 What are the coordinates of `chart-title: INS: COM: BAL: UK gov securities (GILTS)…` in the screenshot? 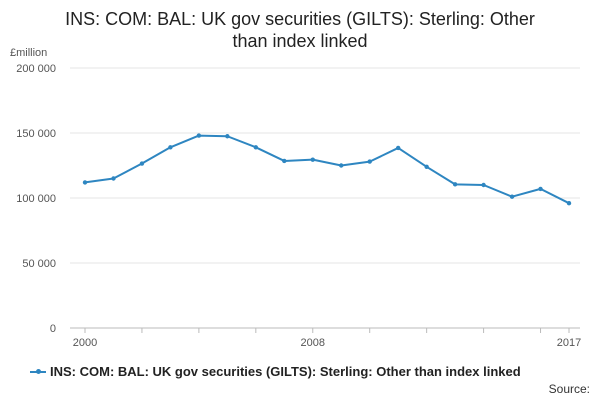 It's located at (300, 30).